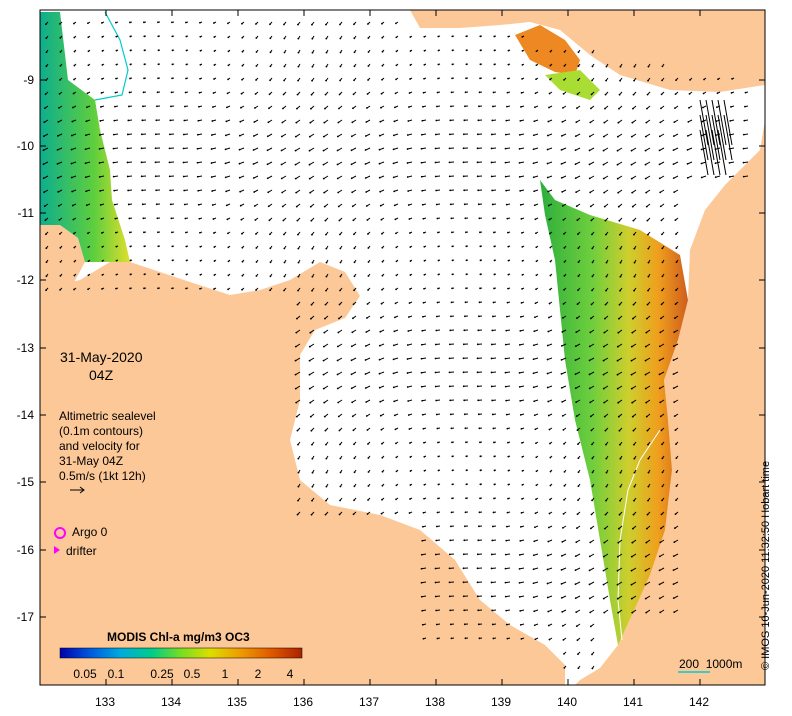 Image resolution: width=792 pixels, height=716 pixels. What do you see at coordinates (614, 412) in the screenshot?
I see `chl-swath-east` at bounding box center [614, 412].